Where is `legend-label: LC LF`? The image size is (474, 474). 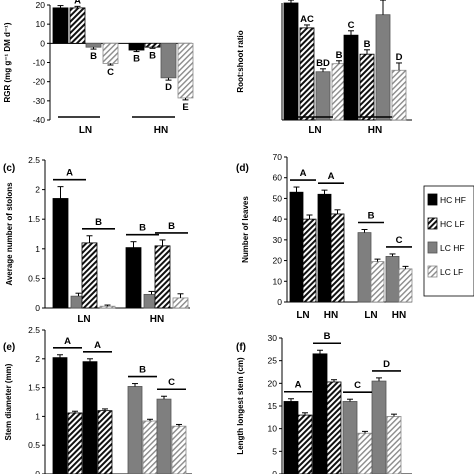
legend-label: LC LF is located at coordinates (451, 272).